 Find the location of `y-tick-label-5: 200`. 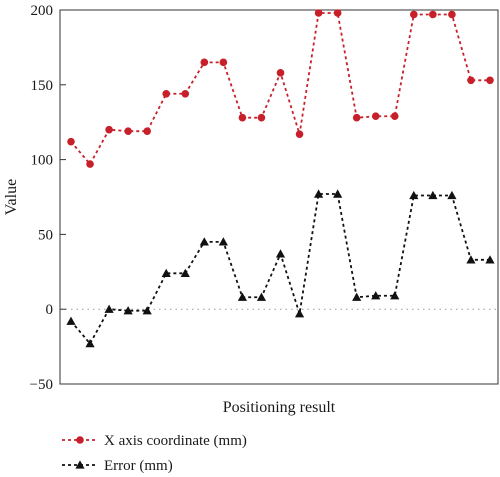

y-tick-label-5: 200 is located at coordinates (42, 11).